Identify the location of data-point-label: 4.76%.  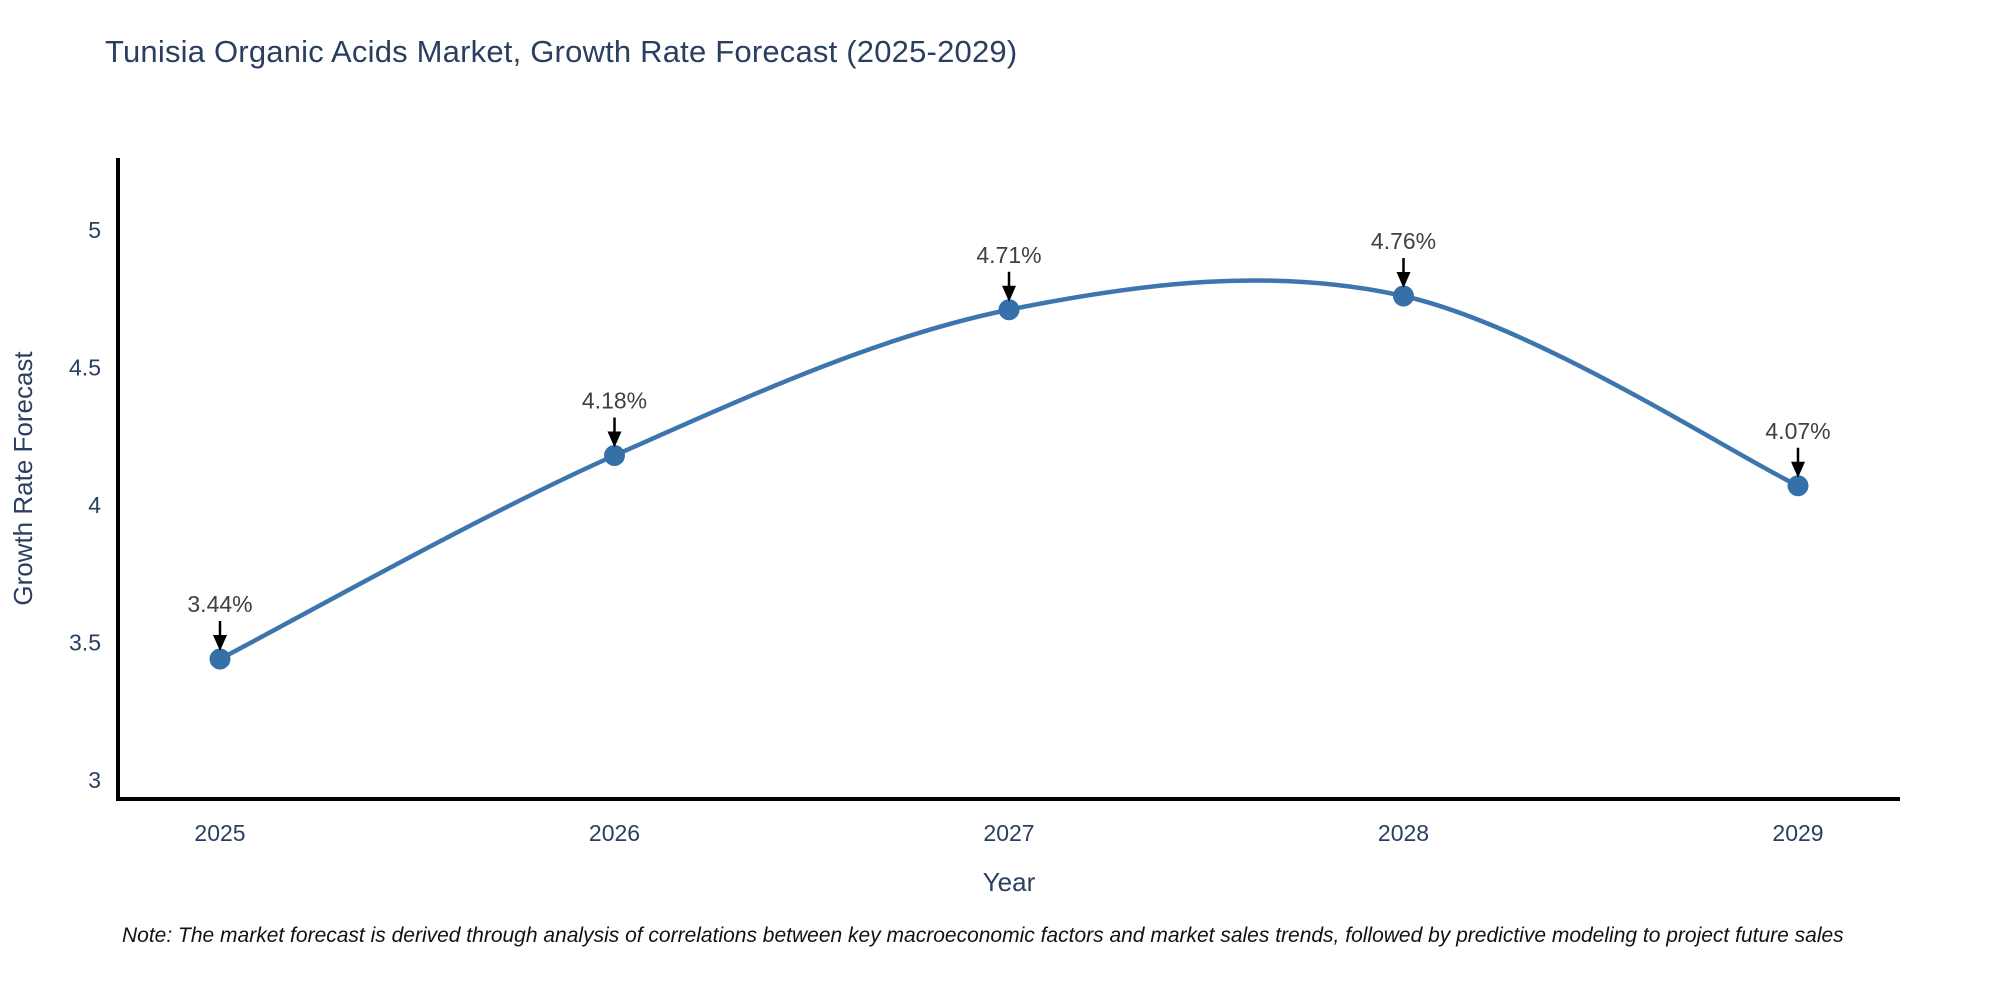
(1403, 241).